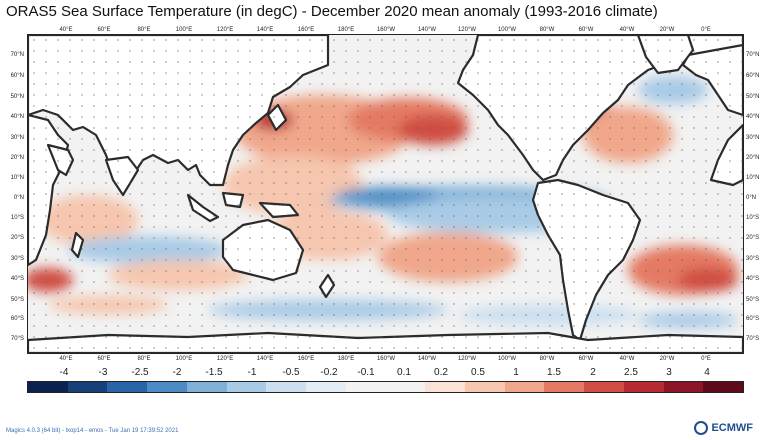 This screenshot has height=440, width=767. Describe the element at coordinates (701, 428) in the screenshot. I see `ecmwf-logo-icon` at that location.